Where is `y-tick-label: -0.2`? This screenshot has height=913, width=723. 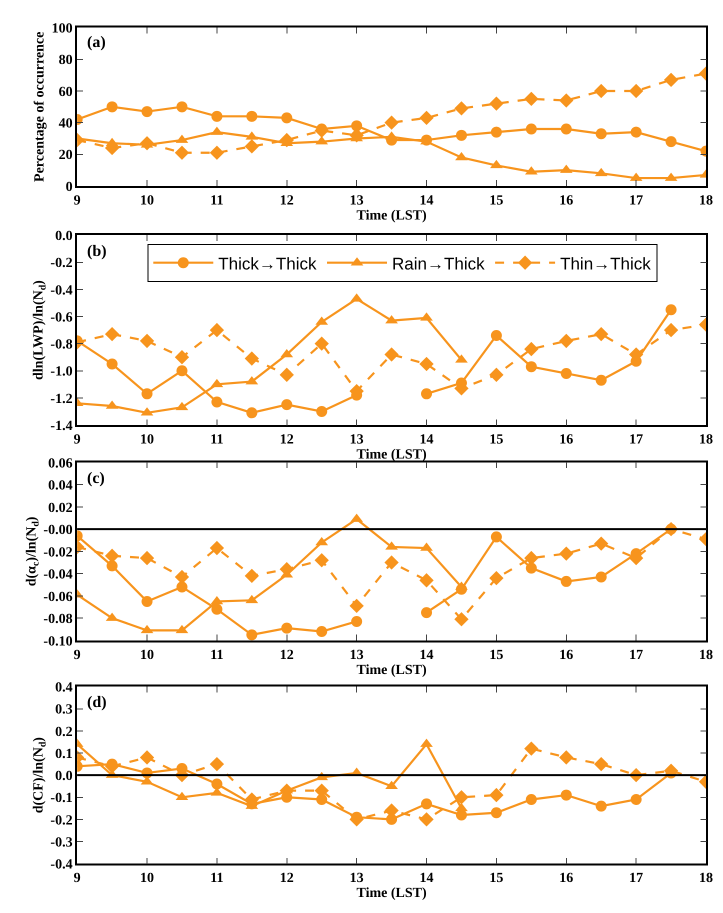
y-tick-label: -0.2 is located at coordinates (61, 264).